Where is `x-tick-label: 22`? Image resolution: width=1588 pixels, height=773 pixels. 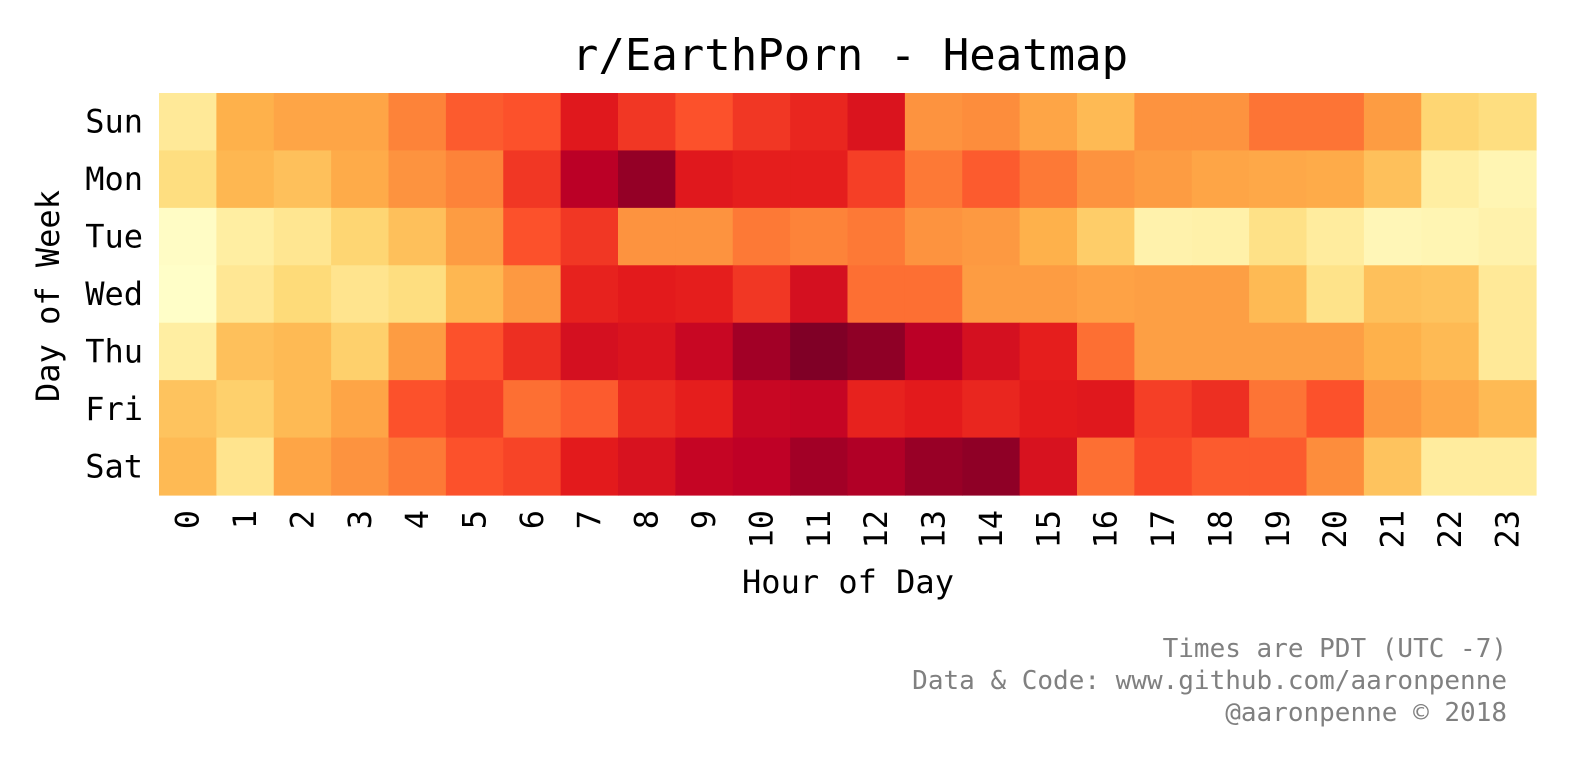
x-tick-label: 22 is located at coordinates (1450, 529).